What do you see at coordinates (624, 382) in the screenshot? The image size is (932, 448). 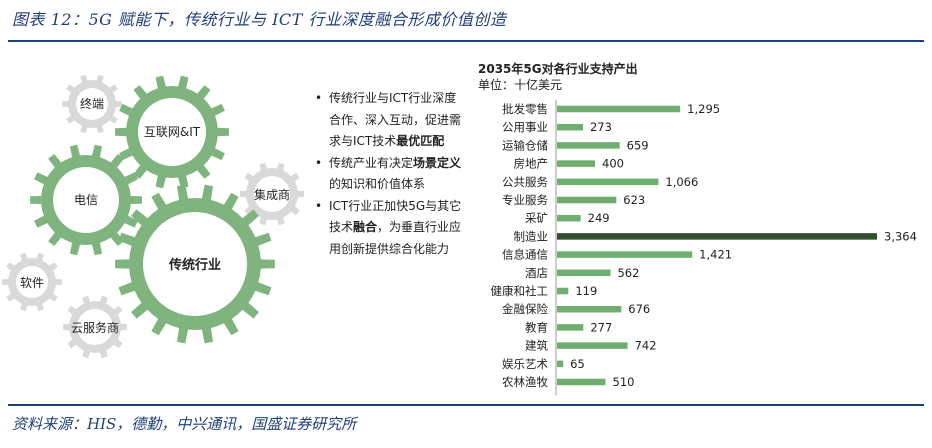 I see `value-label: 510` at bounding box center [624, 382].